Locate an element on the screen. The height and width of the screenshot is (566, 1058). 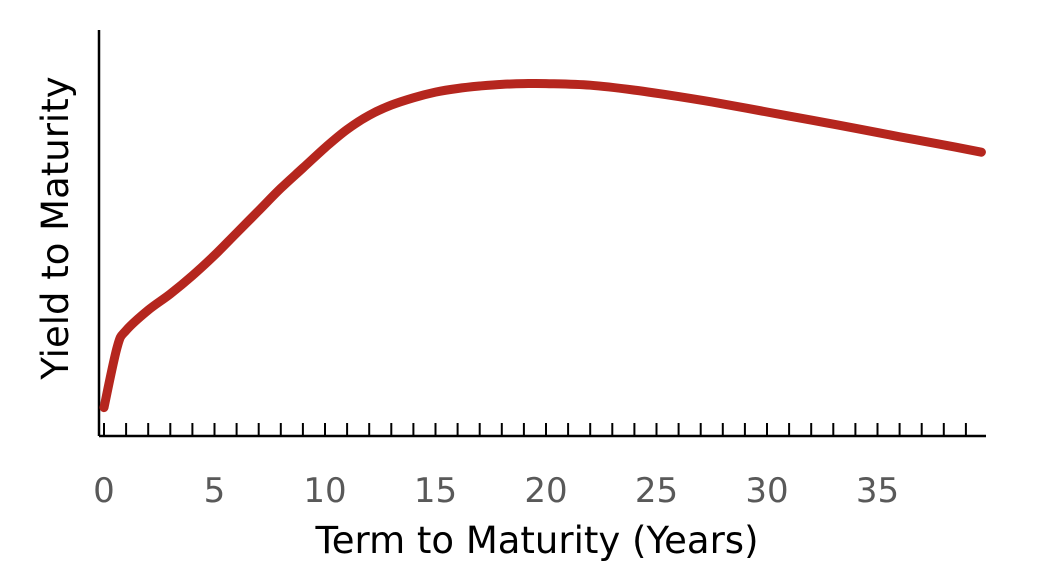
x-tick-label: 30 is located at coordinates (766, 491).